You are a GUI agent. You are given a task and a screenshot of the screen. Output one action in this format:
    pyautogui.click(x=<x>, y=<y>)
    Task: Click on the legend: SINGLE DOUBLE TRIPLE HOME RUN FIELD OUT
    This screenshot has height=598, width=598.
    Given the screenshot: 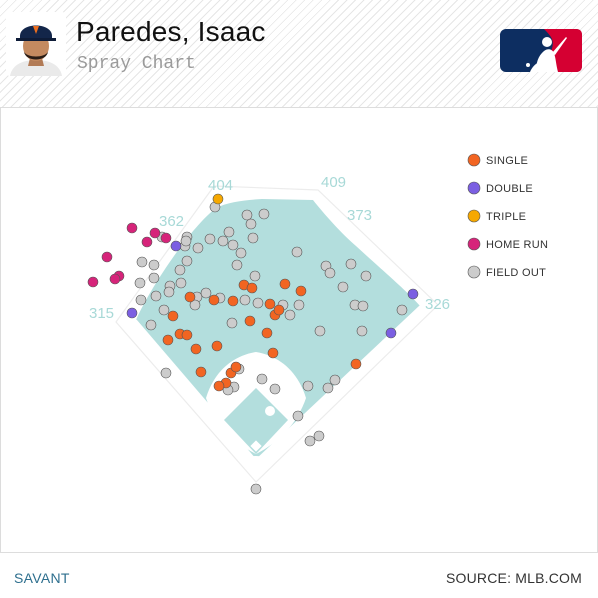 What is the action you would take?
    pyautogui.click(x=507, y=216)
    